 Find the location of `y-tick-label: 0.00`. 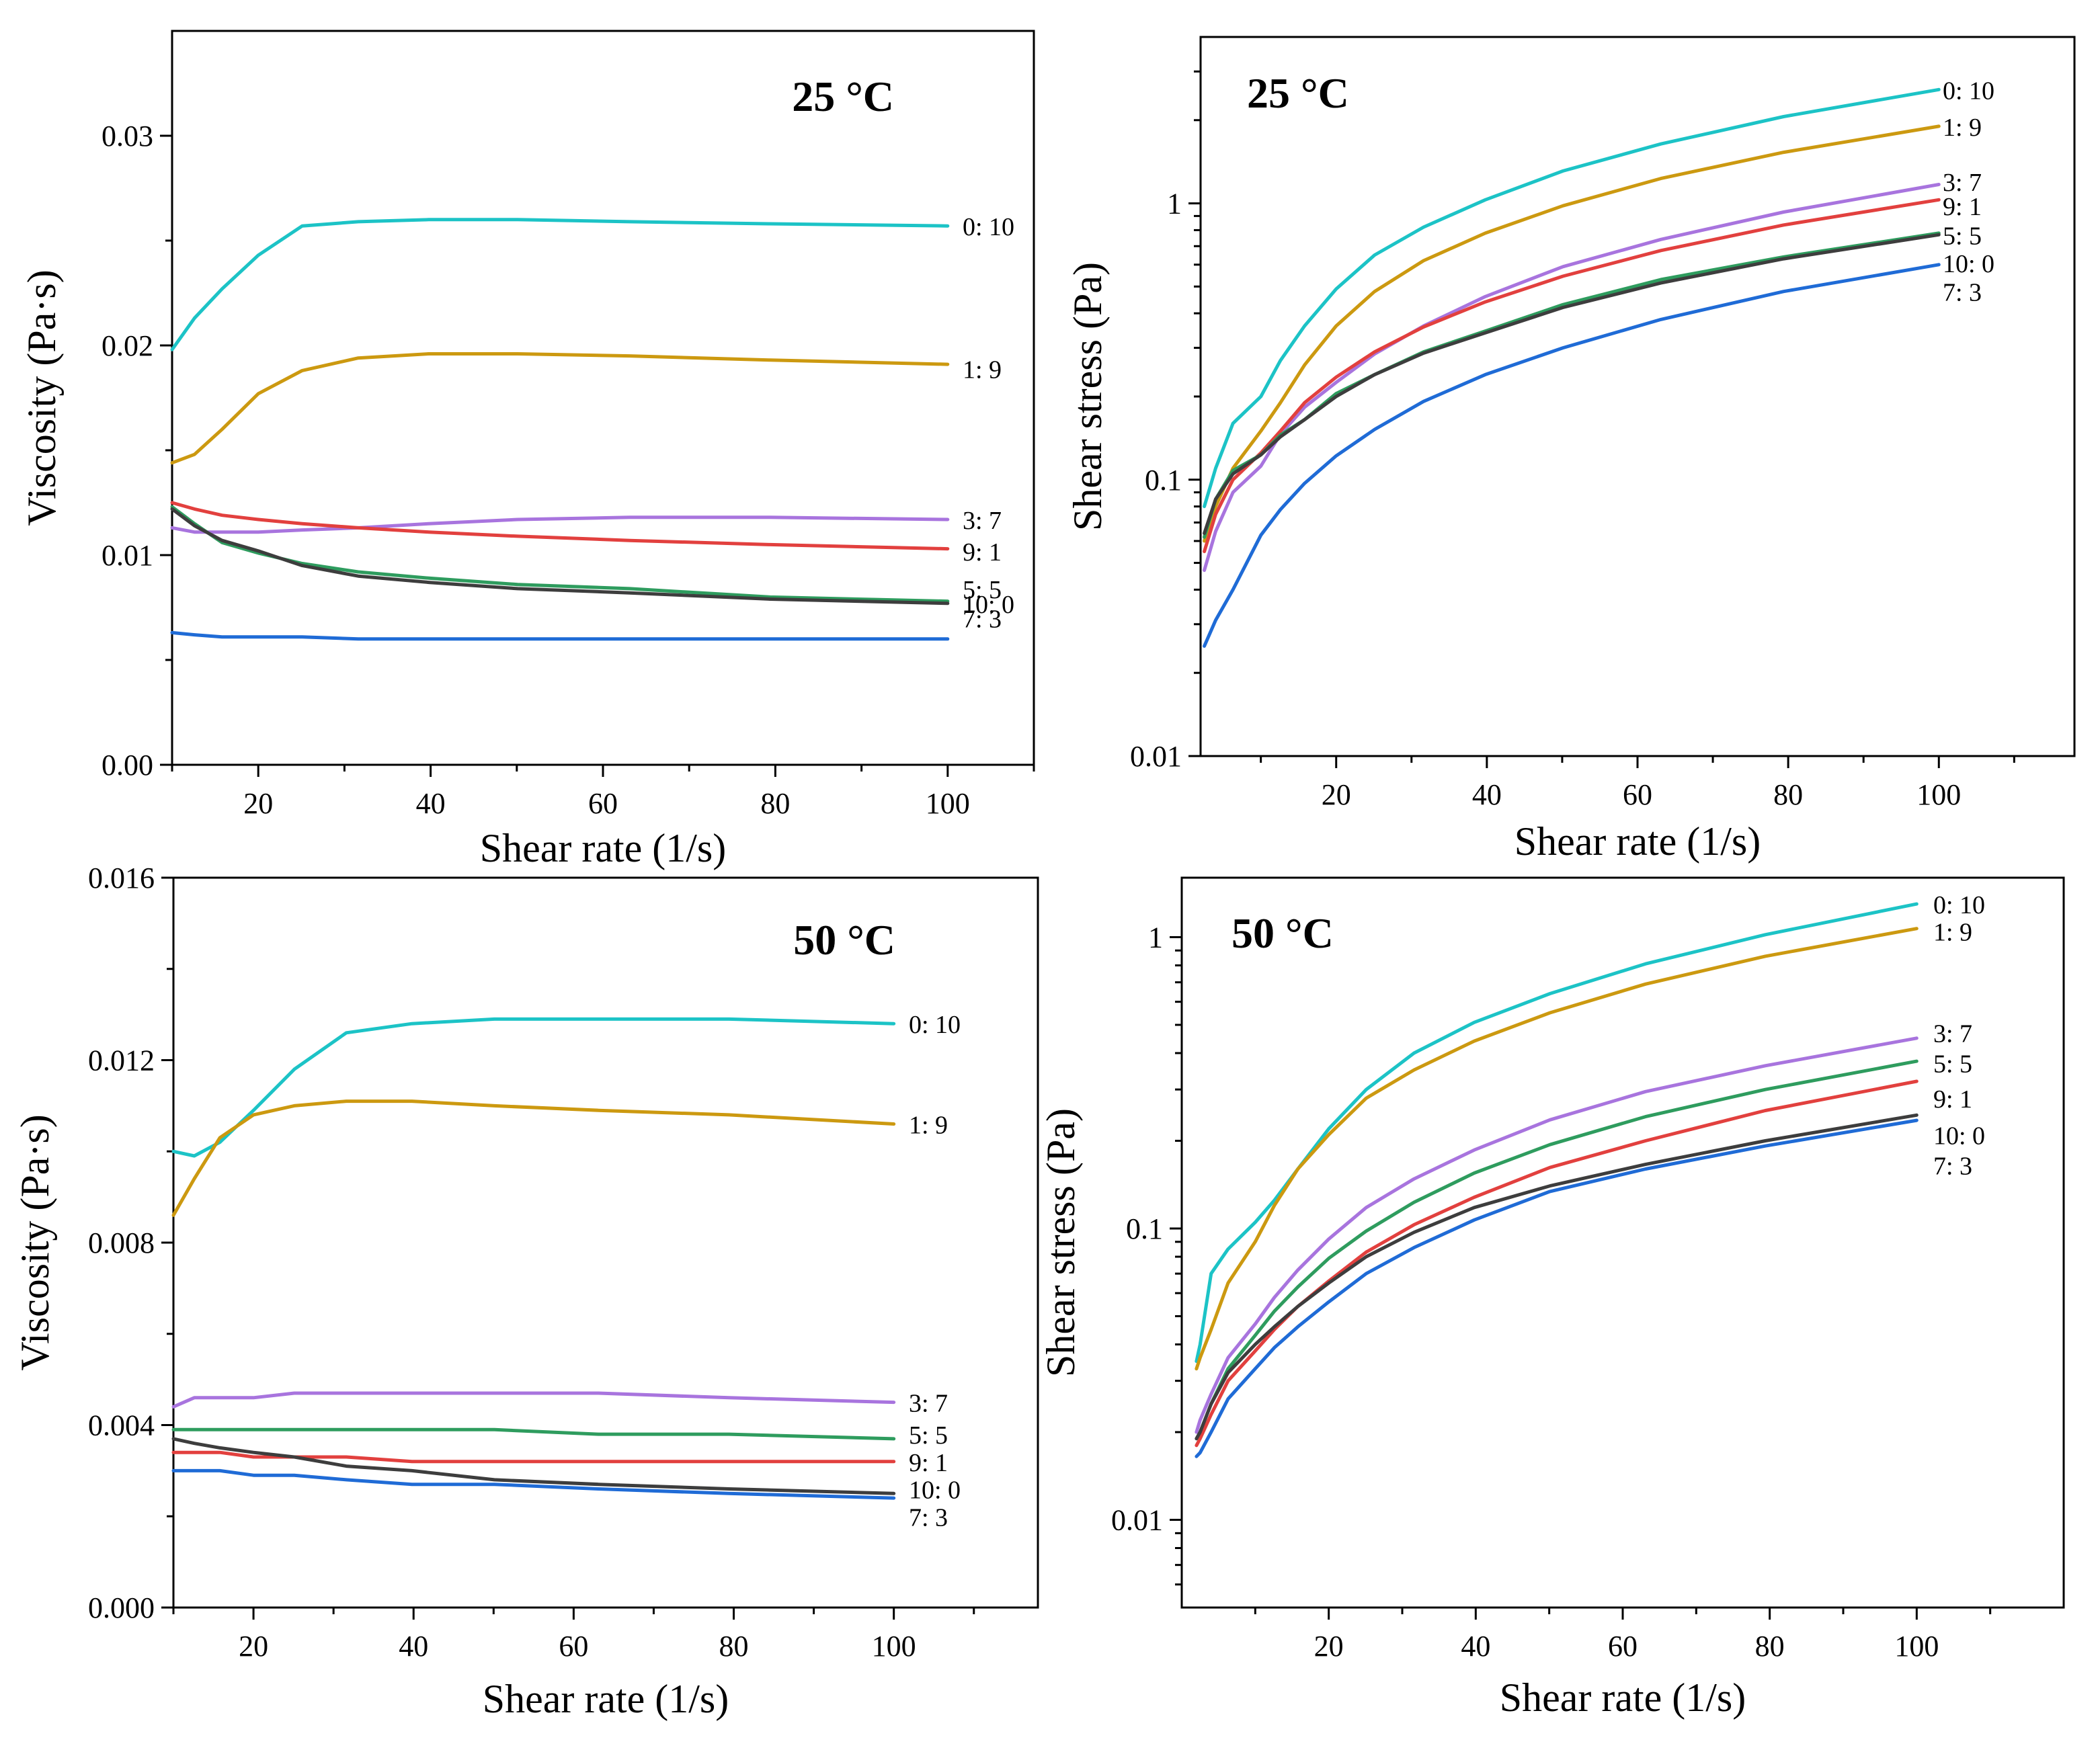

y-tick-label: 0.00 is located at coordinates (127, 765).